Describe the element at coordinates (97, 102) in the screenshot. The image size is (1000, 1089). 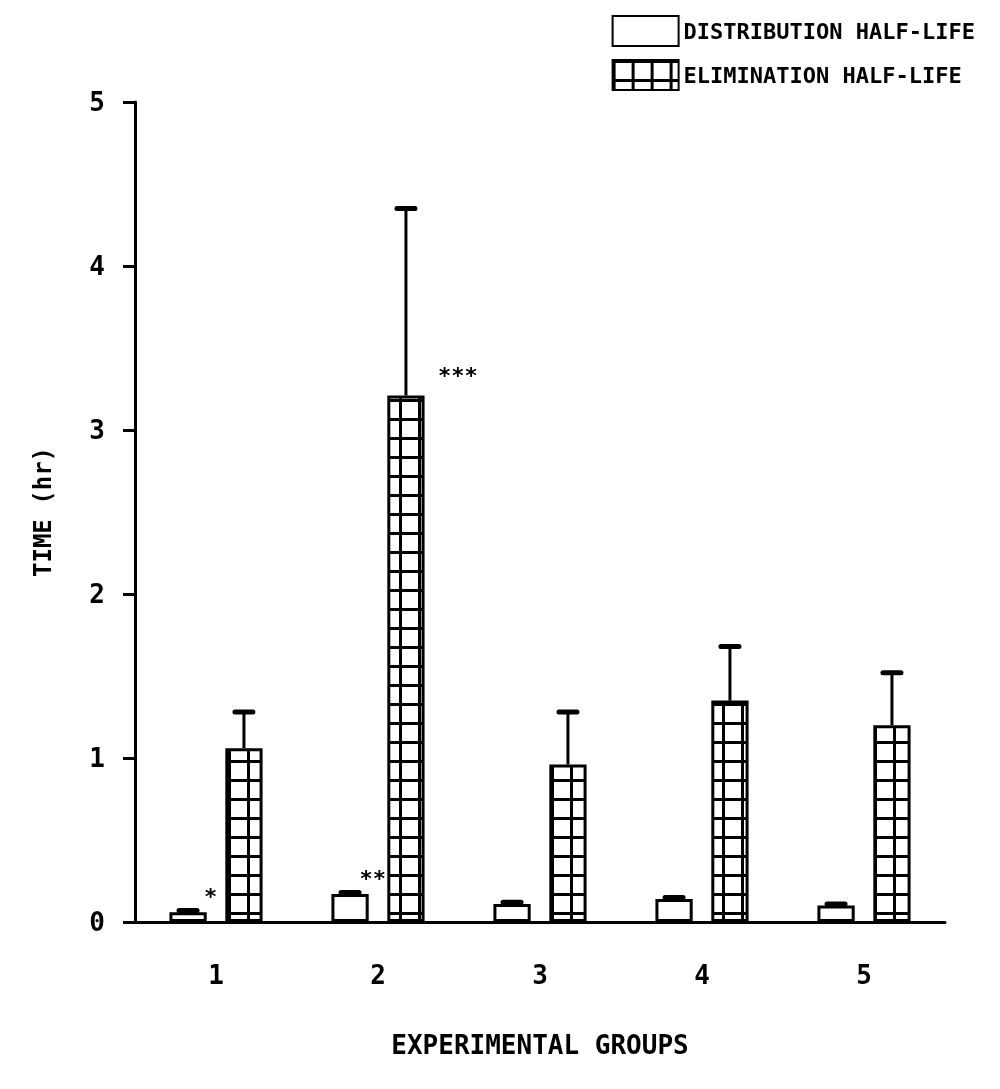
I see `y-tick-label: 5` at that location.